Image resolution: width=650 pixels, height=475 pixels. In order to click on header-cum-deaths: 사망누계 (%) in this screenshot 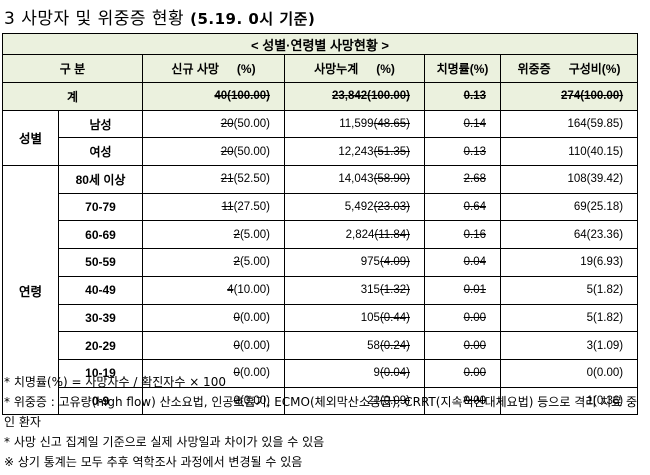, I will do `click(354, 68)`.